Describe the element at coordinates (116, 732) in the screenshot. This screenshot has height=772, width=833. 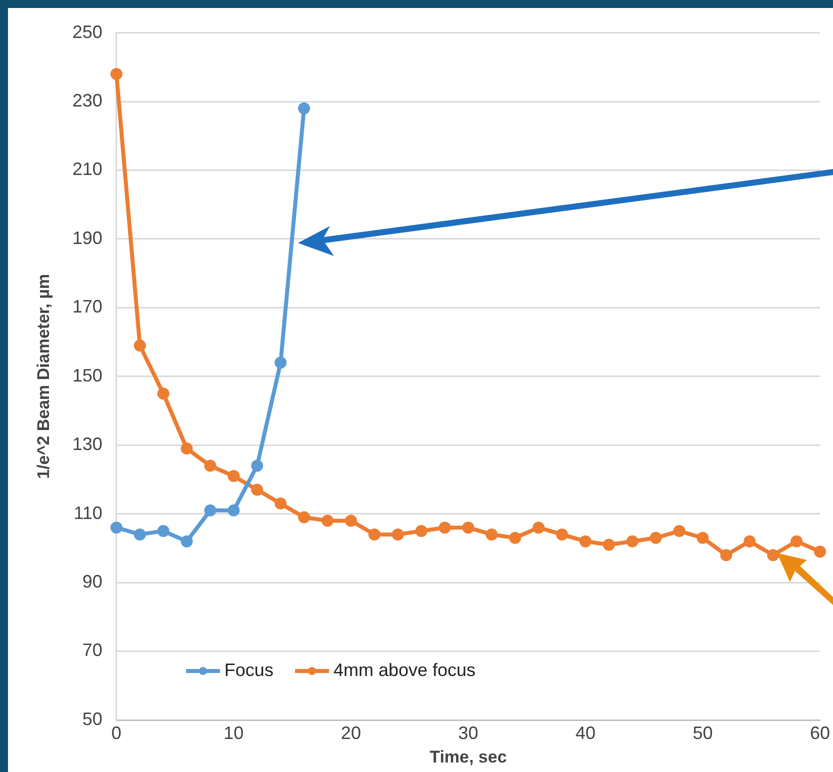
I see `x-tick-label: 0` at that location.